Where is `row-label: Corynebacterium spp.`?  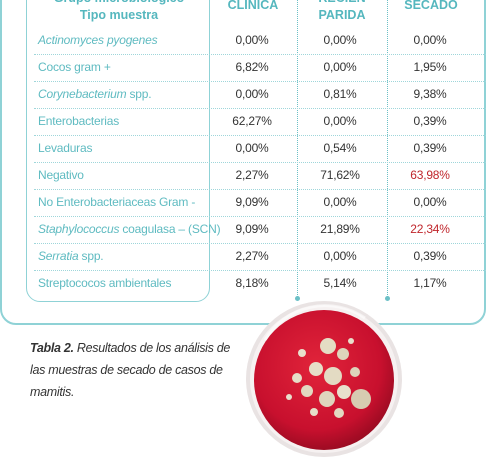 row-label: Corynebacterium spp. is located at coordinates (95, 94).